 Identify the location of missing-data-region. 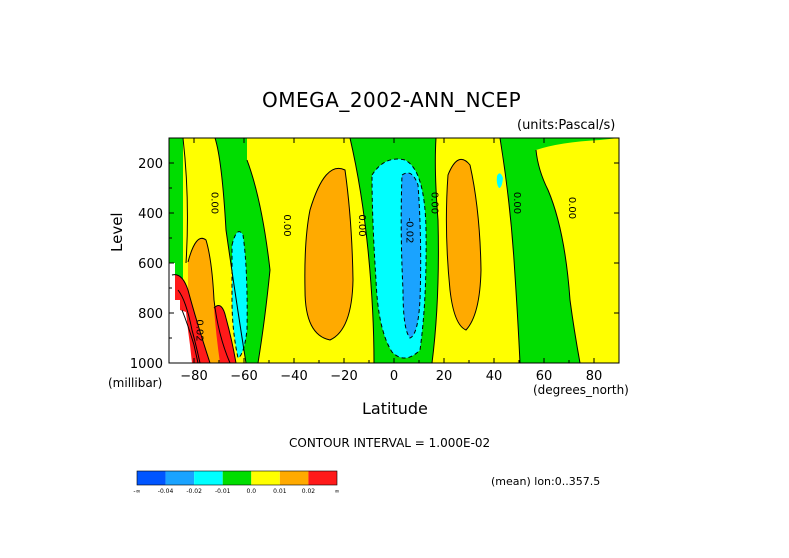
(180, 313).